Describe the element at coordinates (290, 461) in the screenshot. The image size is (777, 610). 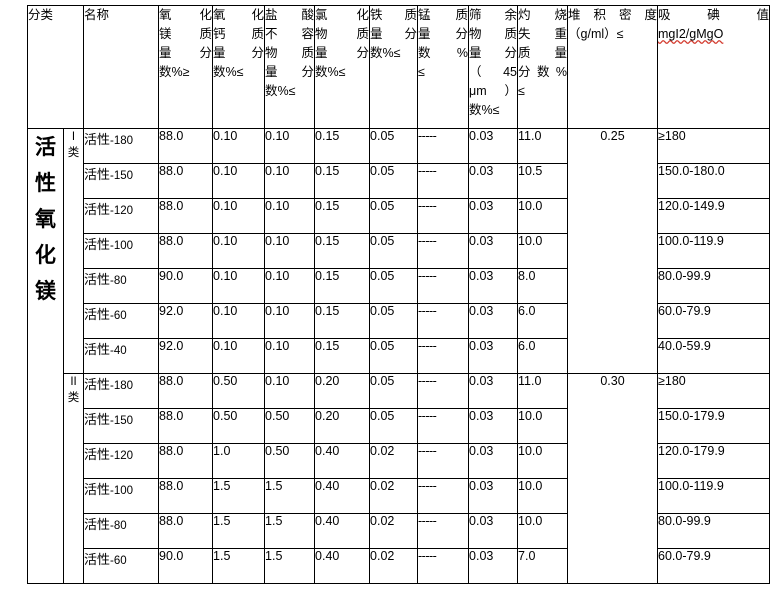
I see `cell-hcl-insoluble: 0.50` at that location.